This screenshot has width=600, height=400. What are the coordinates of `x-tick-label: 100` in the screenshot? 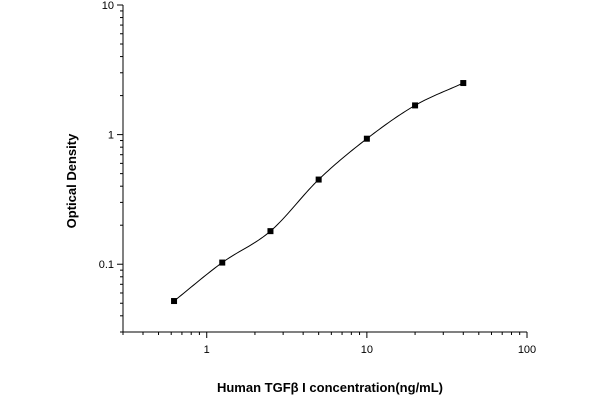 It's located at (527, 350).